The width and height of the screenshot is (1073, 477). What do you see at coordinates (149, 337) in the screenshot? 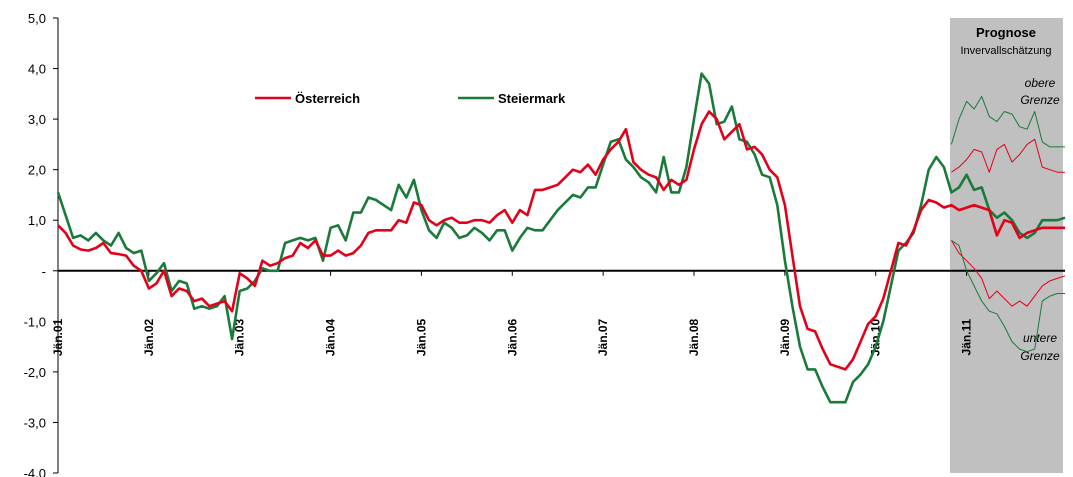
I see `x-tick-label: Jän.02` at bounding box center [149, 337].